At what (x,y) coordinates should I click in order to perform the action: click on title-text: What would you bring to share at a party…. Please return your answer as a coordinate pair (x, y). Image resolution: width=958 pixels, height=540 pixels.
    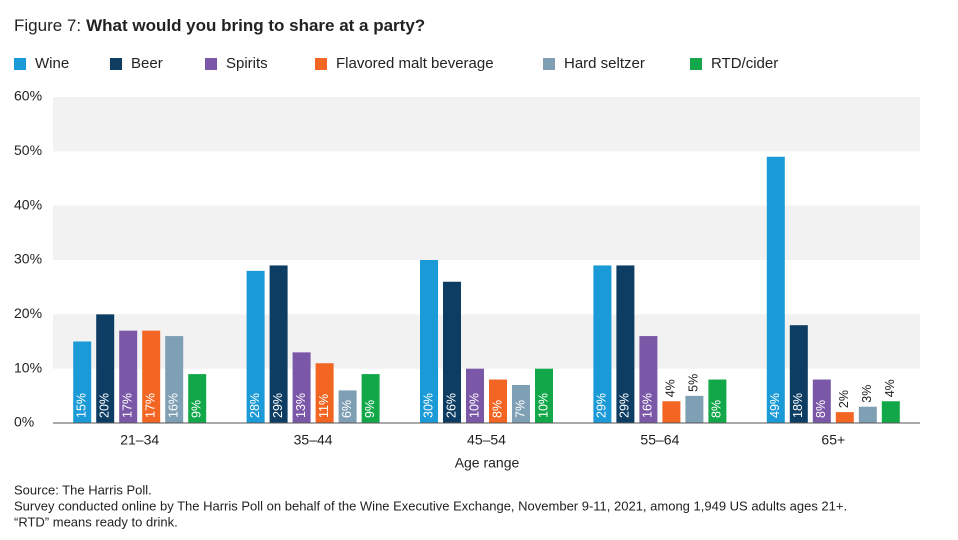
    Looking at the image, I should click on (255, 25).